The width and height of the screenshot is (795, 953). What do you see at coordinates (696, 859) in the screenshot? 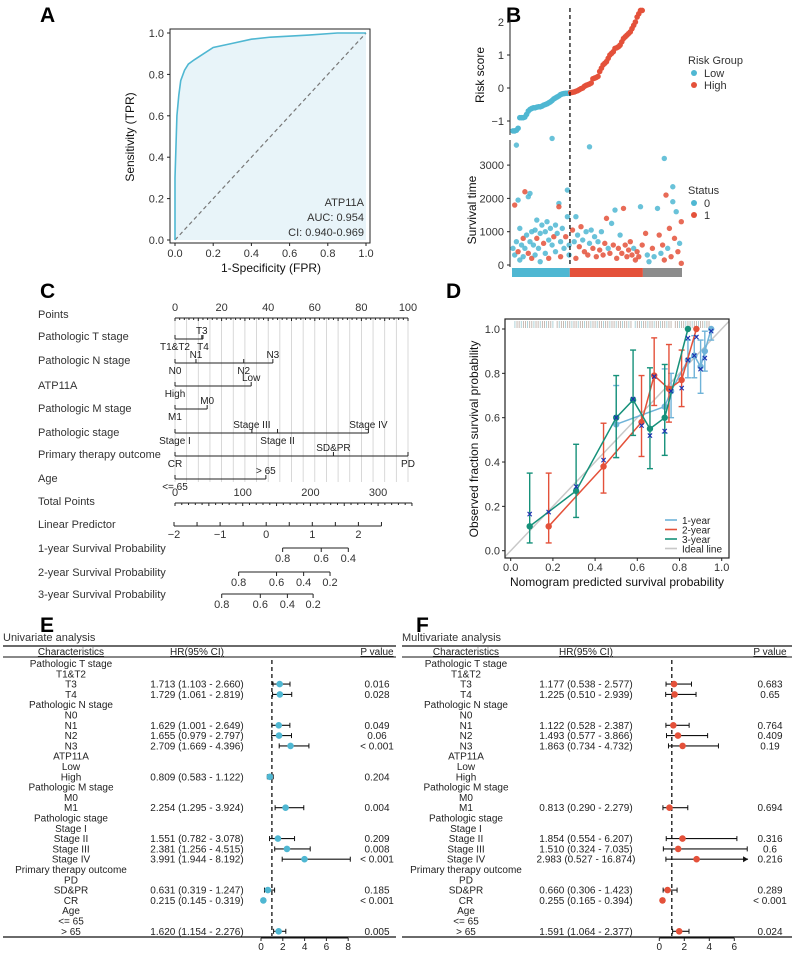
I see `hazard-ratio-point` at bounding box center [696, 859].